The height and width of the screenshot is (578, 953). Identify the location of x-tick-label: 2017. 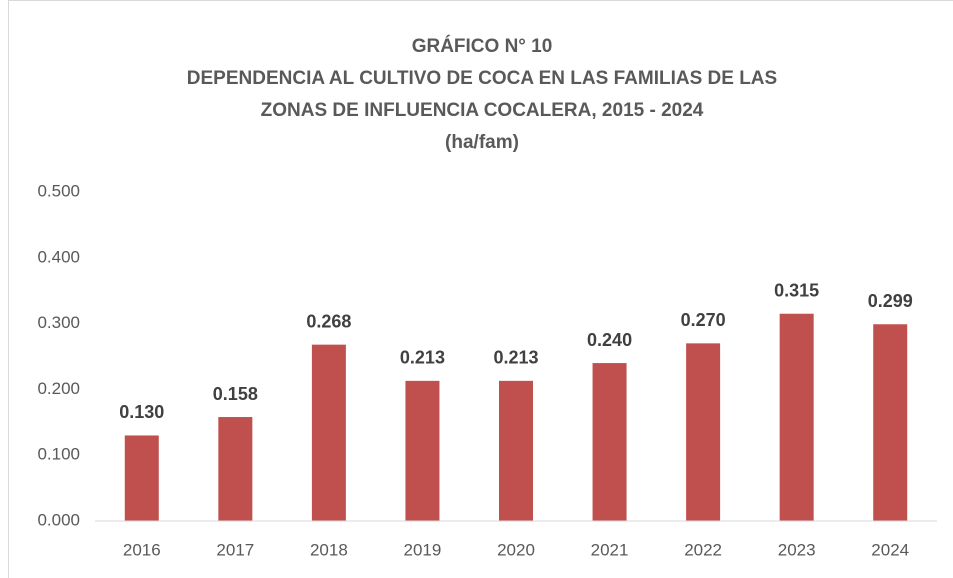
(235, 549).